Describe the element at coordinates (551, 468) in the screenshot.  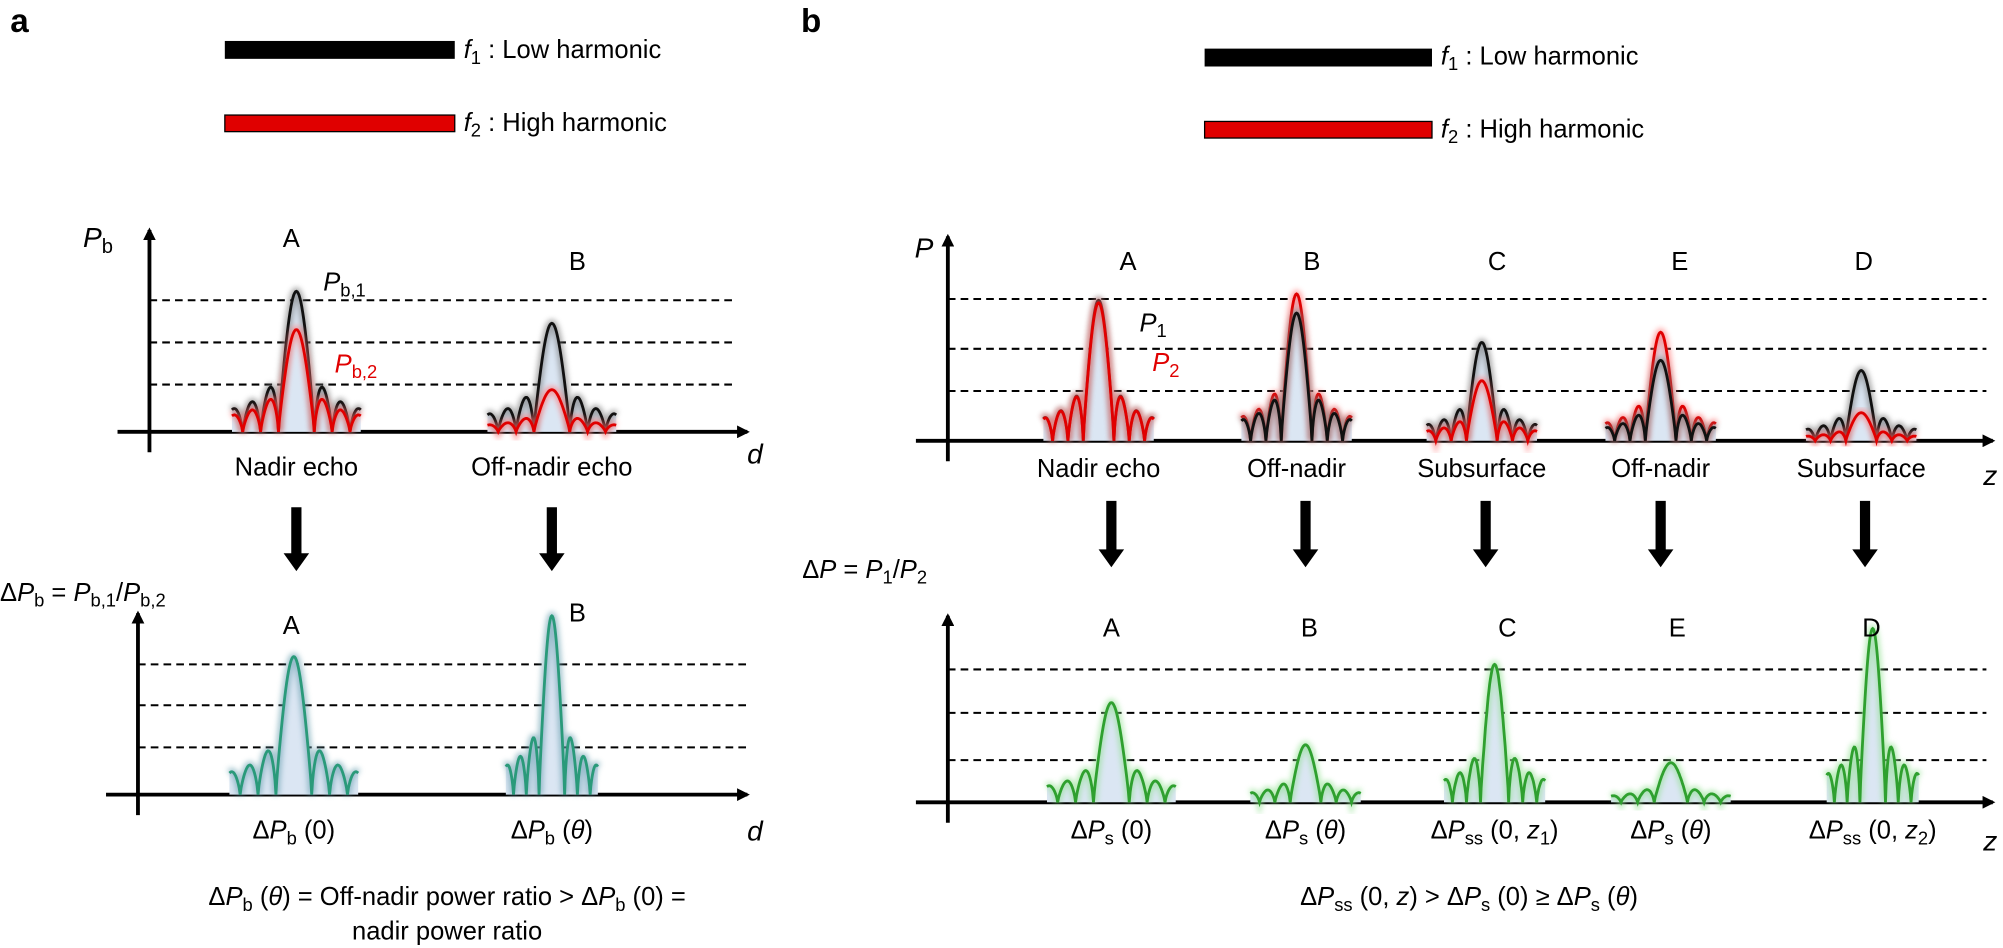
I see `peak-caption: Off-nadir echo` at that location.